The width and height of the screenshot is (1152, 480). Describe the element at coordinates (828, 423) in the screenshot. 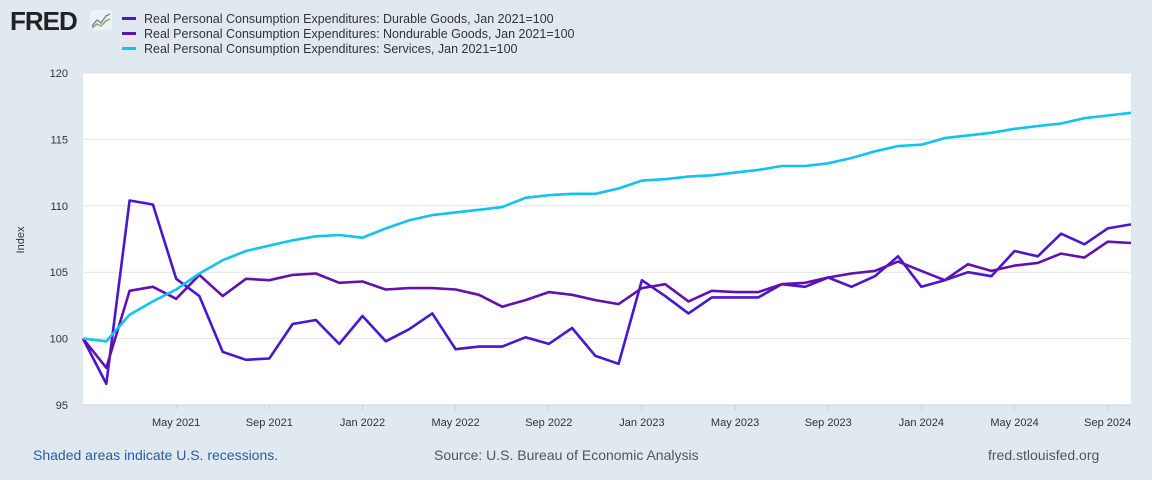

I see `x-tick-label: Sep 2023` at that location.